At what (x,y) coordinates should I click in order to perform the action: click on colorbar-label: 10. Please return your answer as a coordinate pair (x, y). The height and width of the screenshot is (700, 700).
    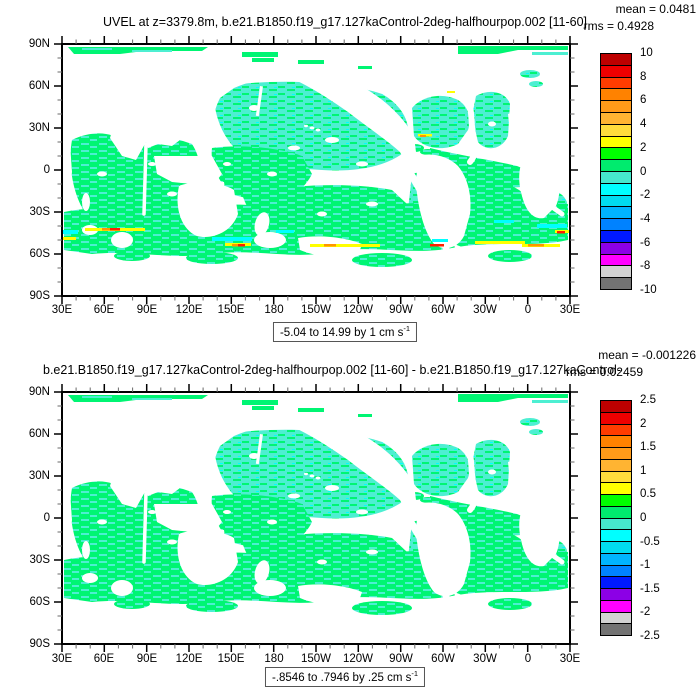
    Looking at the image, I should click on (646, 53).